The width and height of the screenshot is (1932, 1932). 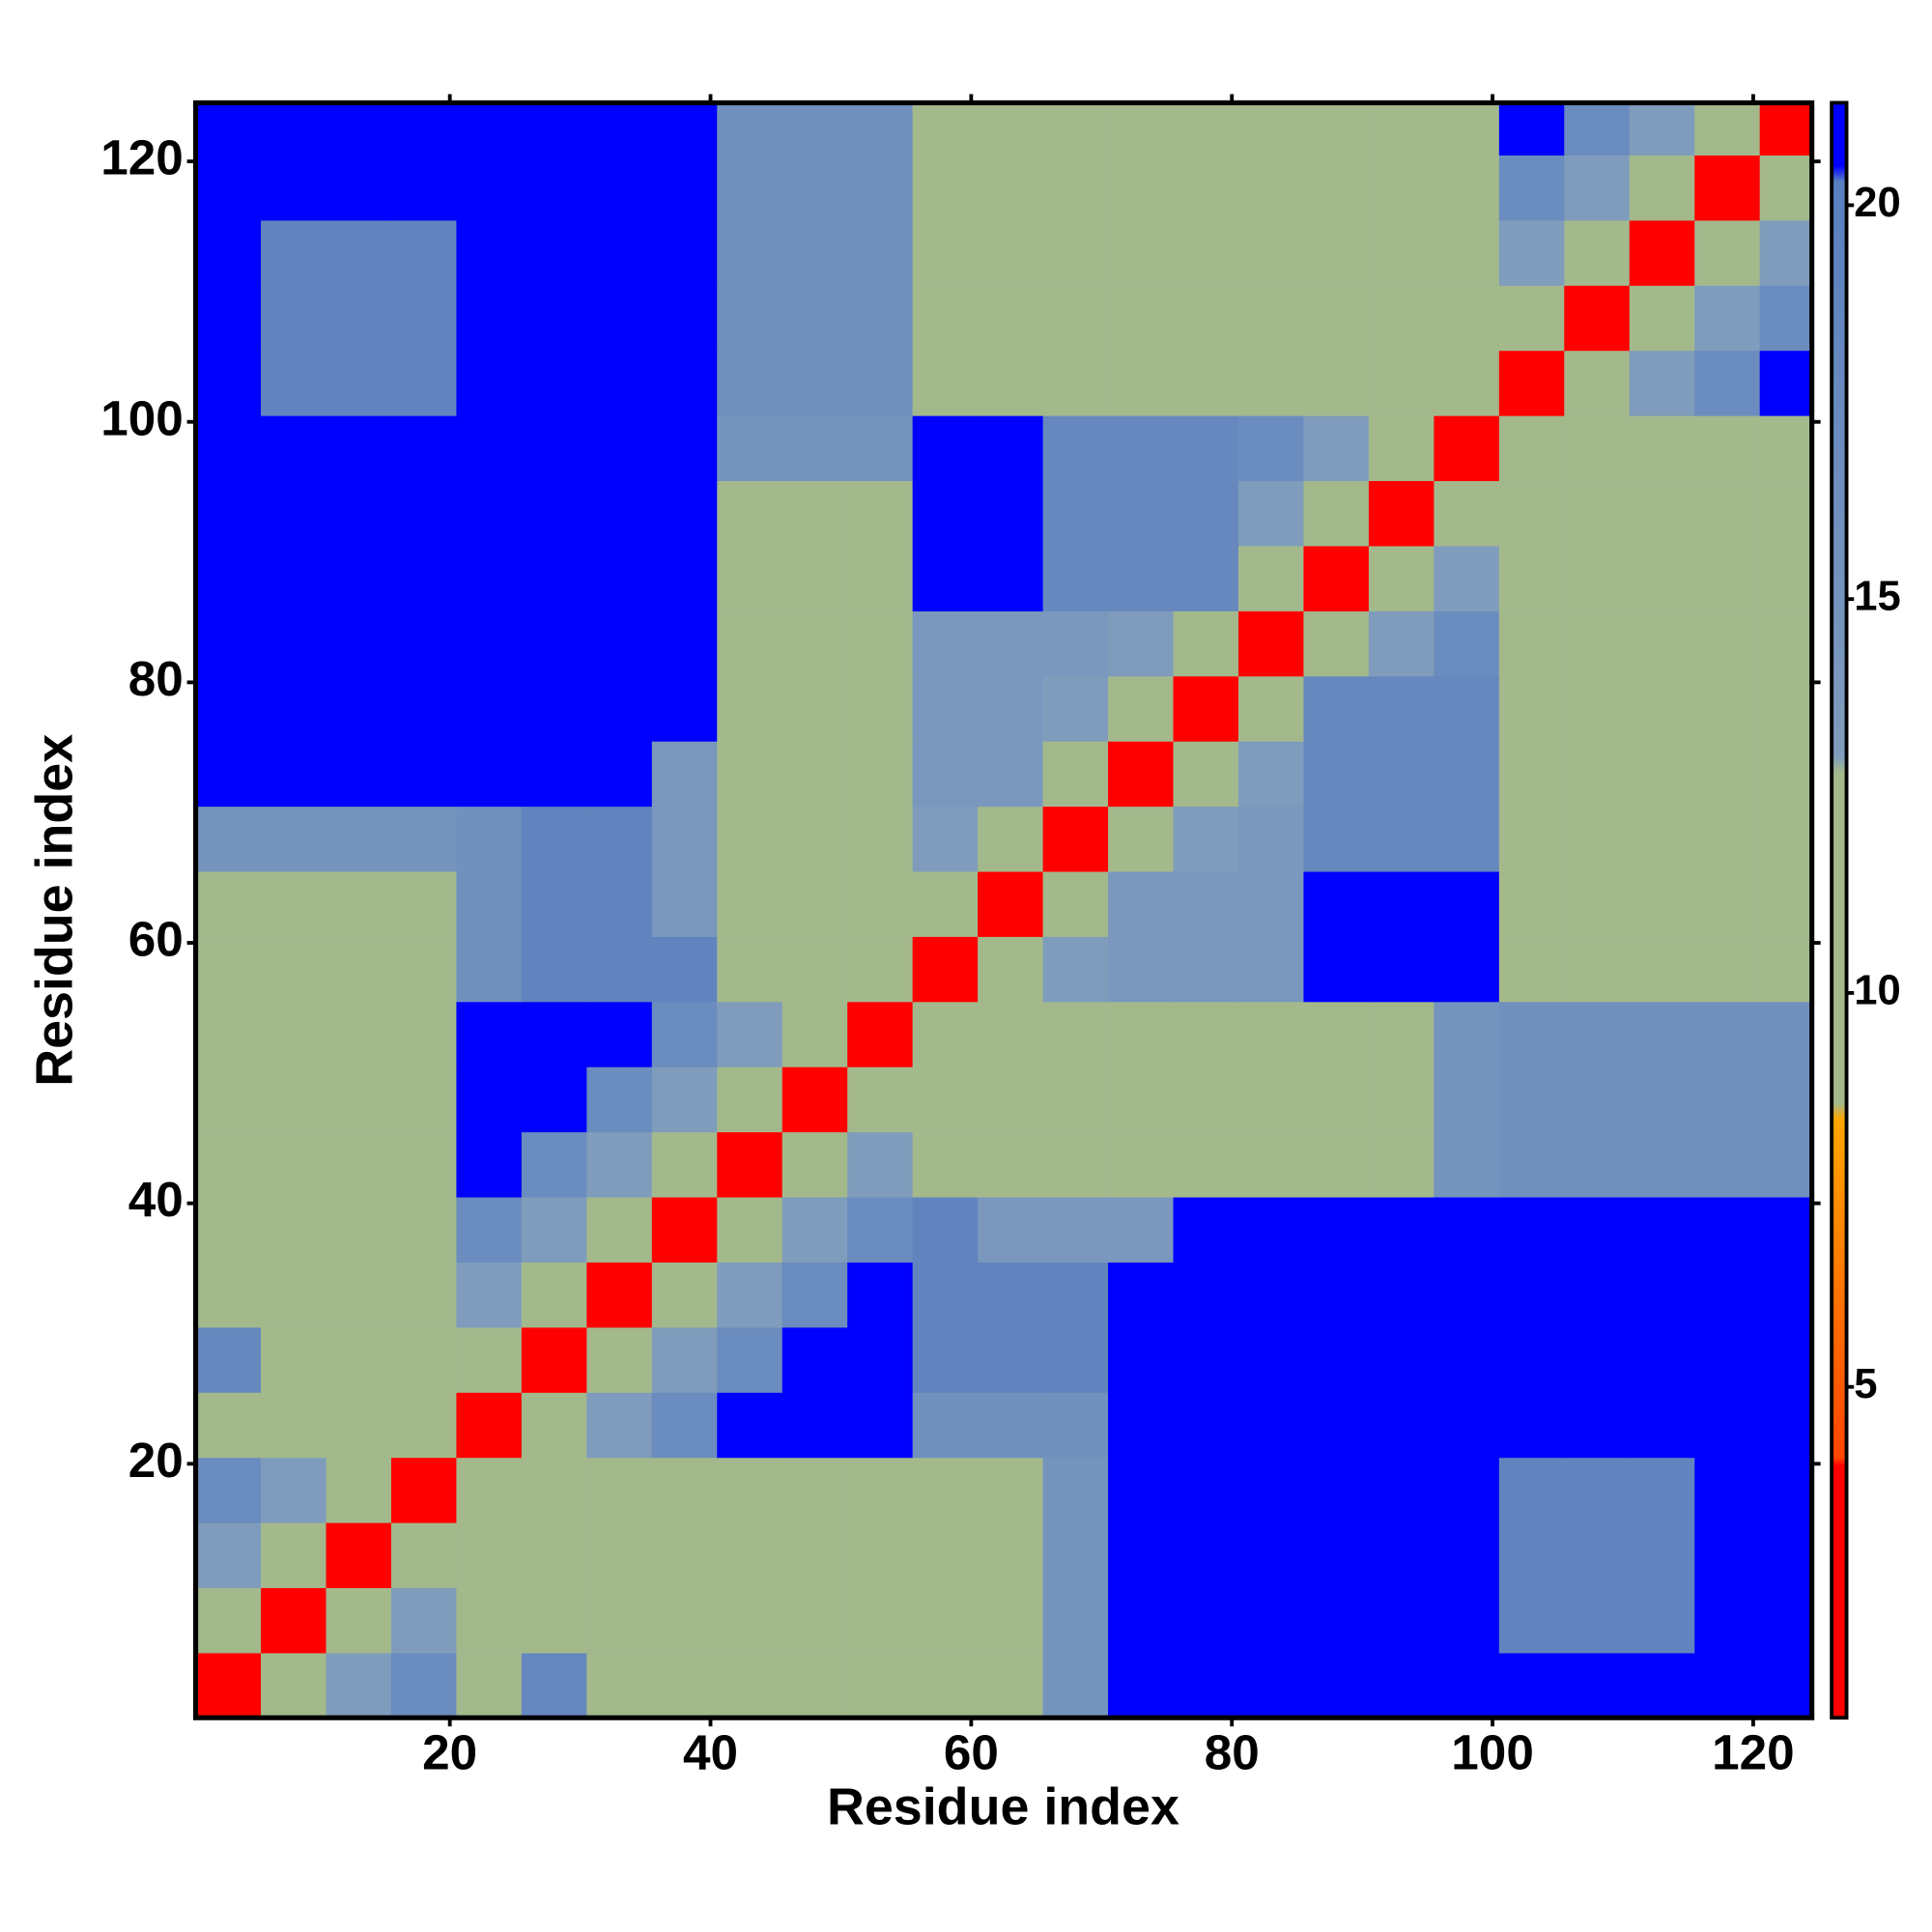 I want to click on x-tick-label: 100, so click(x=1492, y=1751).